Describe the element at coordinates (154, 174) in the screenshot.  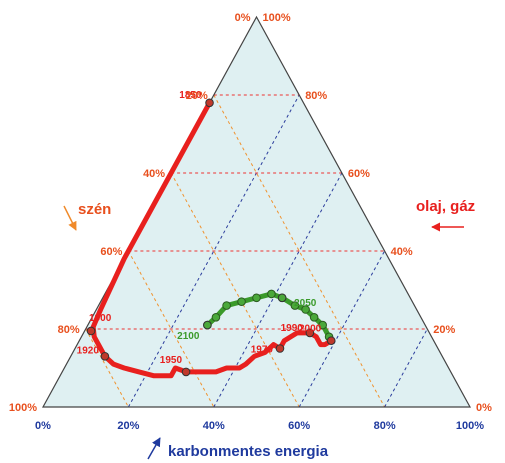
I see `coal-tick-label: 40%` at that location.